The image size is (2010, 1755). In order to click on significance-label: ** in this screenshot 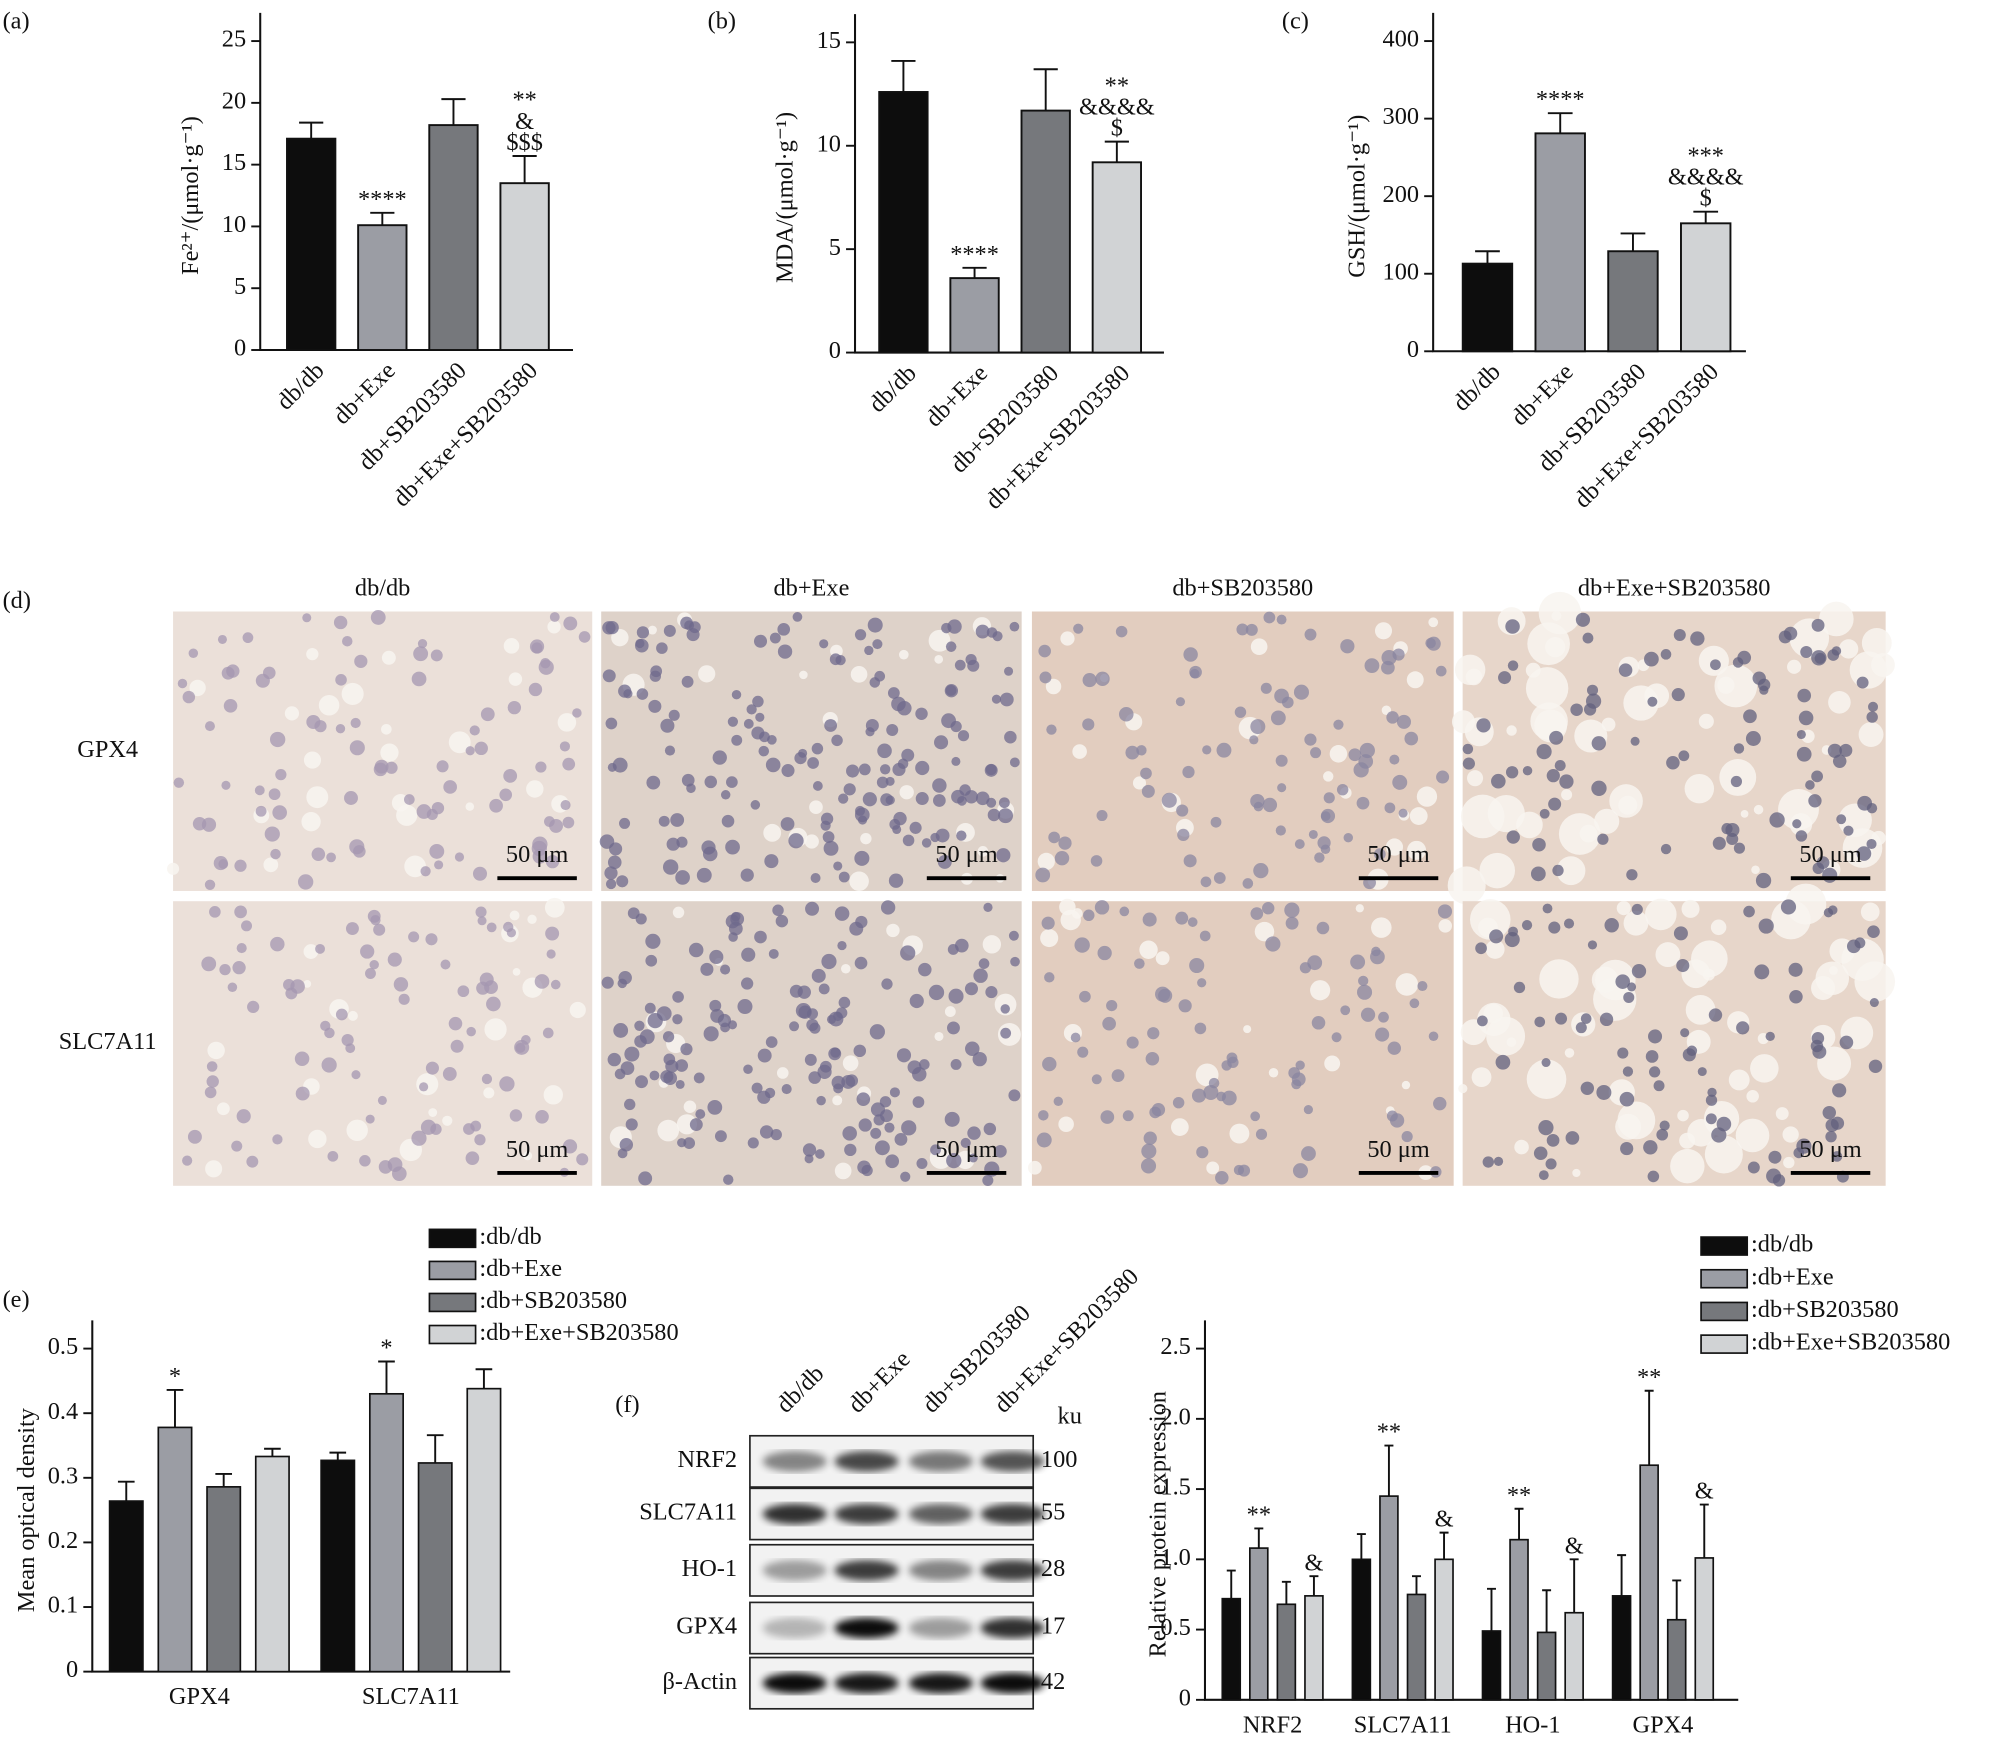, I will do `click(1649, 1377)`.